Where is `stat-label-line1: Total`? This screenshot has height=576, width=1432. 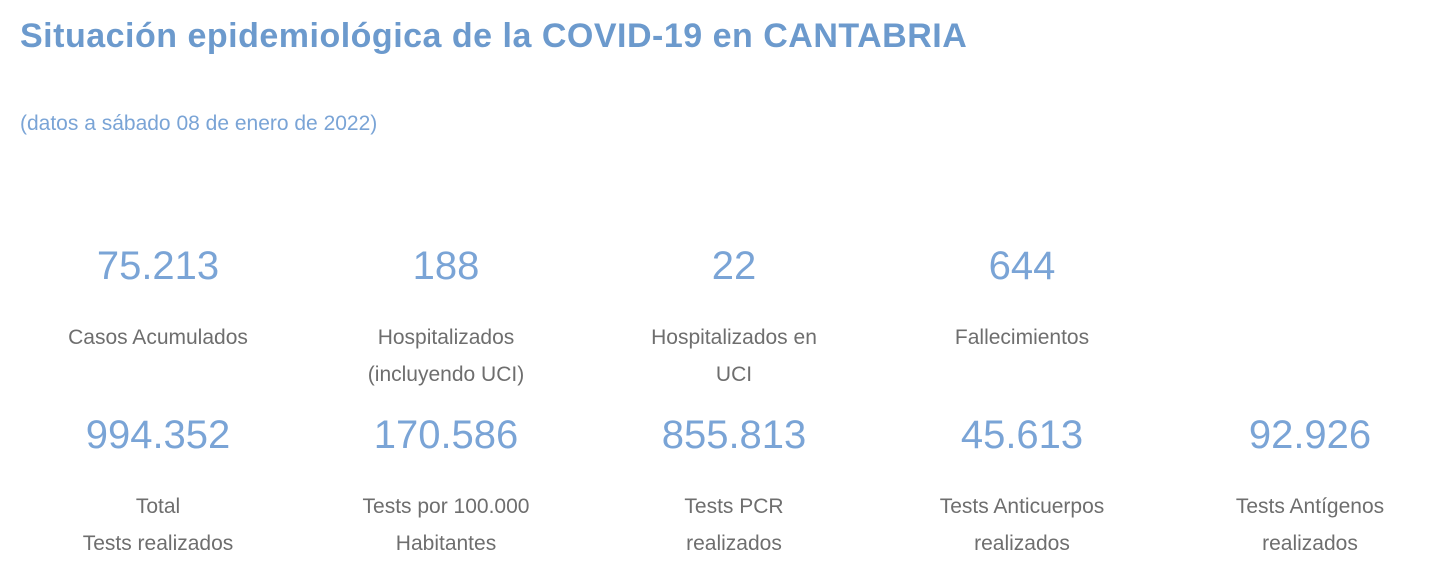 stat-label-line1: Total is located at coordinates (158, 506).